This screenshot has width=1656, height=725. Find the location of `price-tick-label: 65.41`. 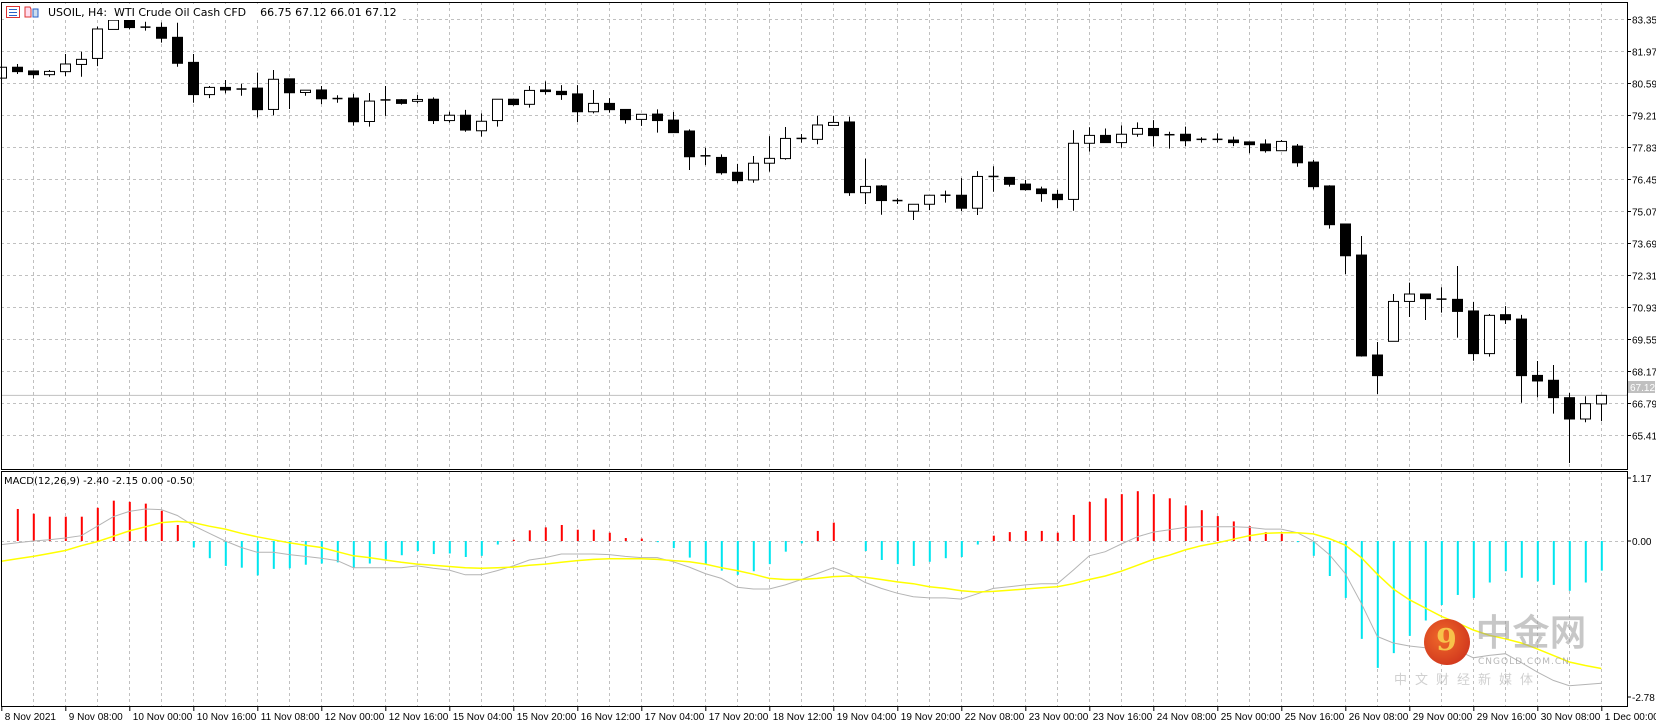

price-tick-label: 65.41 is located at coordinates (1644, 437).